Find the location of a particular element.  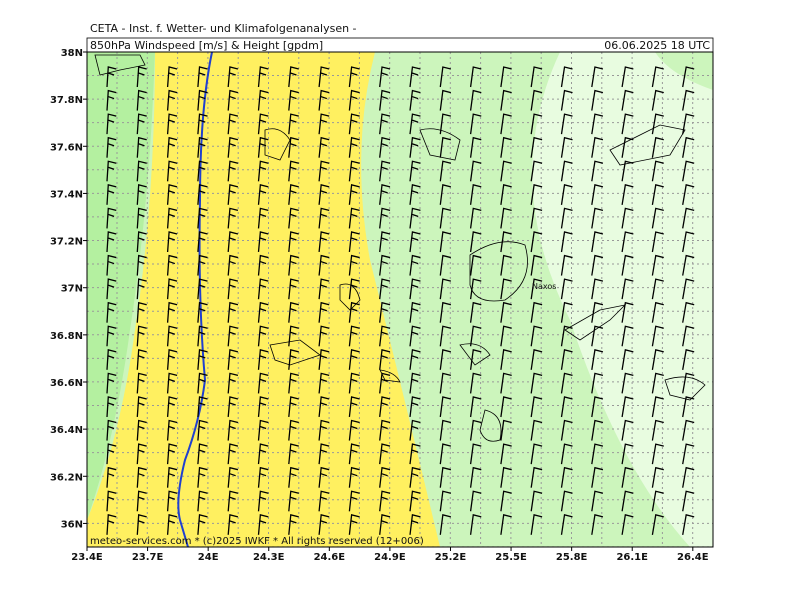

x-tick-label: 26.4E is located at coordinates (693, 557).